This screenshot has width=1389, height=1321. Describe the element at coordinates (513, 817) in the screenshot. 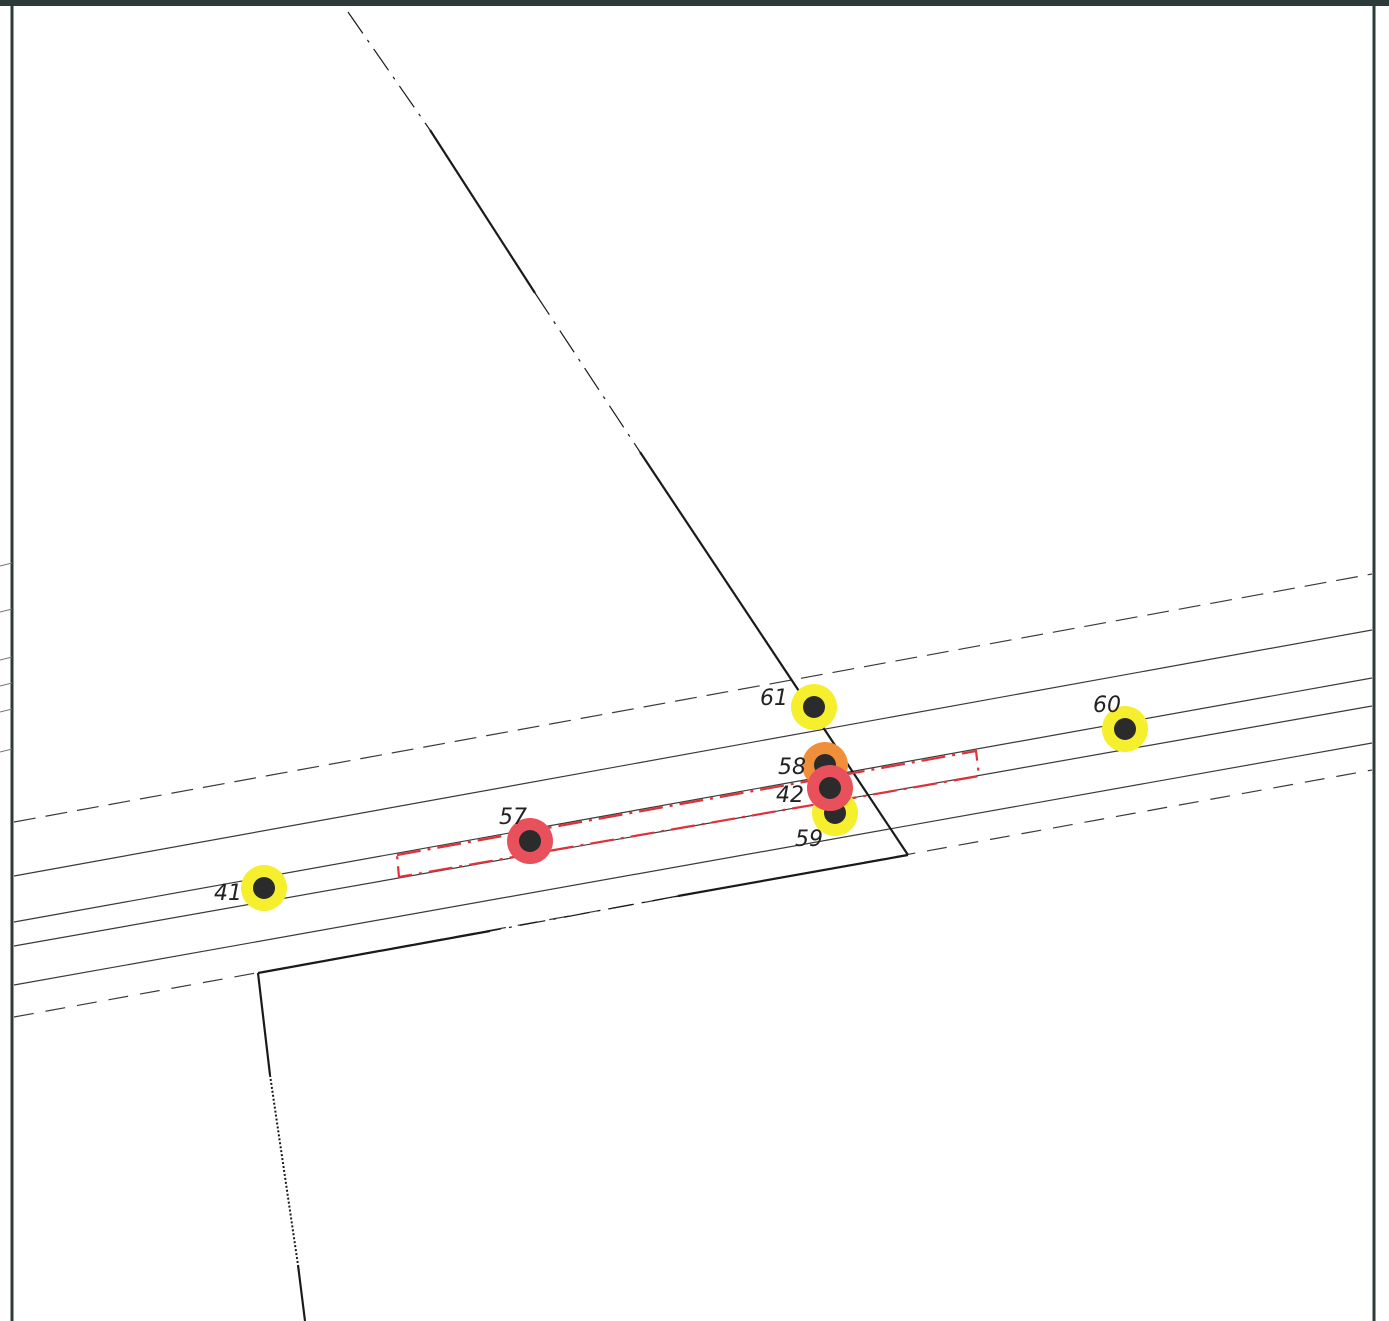

I see `point-label-57: 57` at that location.